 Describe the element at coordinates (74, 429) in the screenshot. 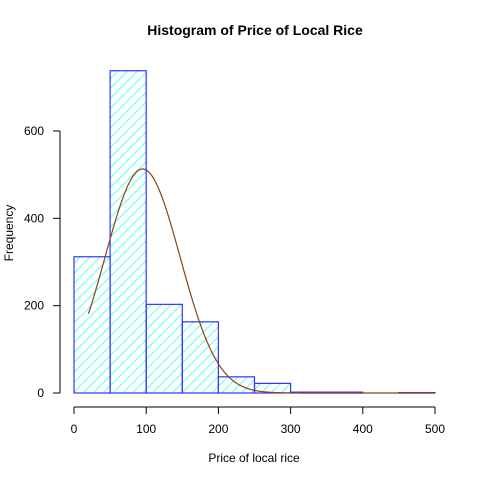

I see `x-tick-label: 0` at that location.